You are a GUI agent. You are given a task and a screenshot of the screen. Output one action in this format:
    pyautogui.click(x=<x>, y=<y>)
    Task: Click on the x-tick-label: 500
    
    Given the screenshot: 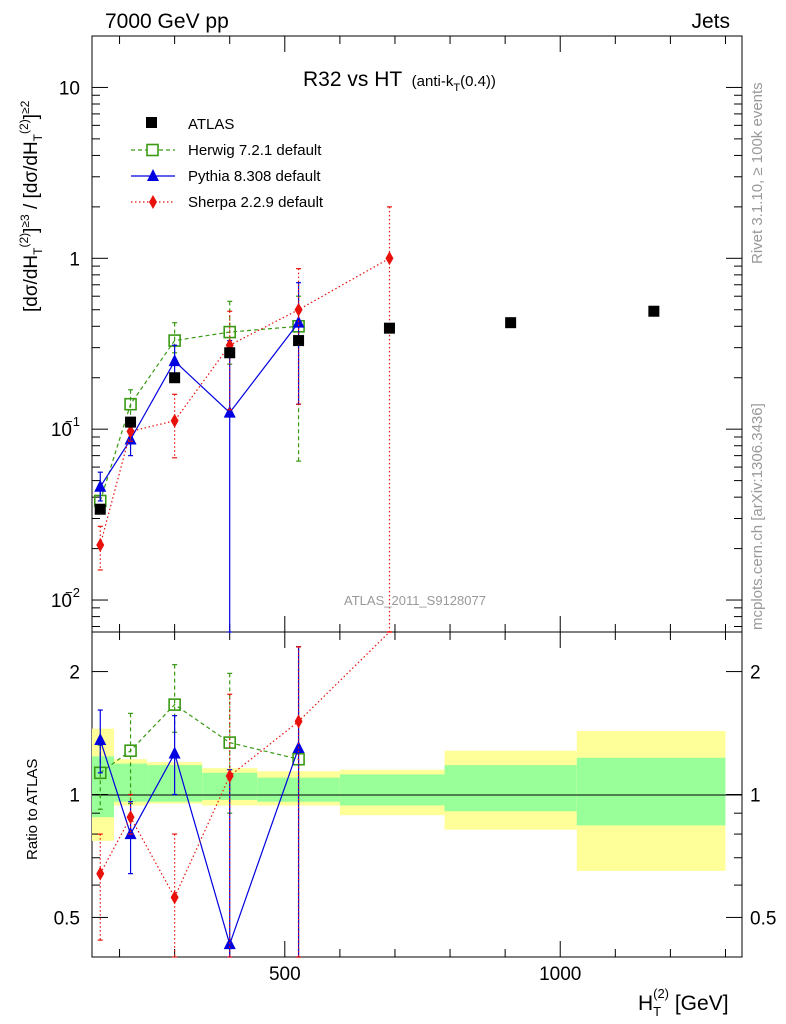 What is the action you would take?
    pyautogui.click(x=285, y=974)
    